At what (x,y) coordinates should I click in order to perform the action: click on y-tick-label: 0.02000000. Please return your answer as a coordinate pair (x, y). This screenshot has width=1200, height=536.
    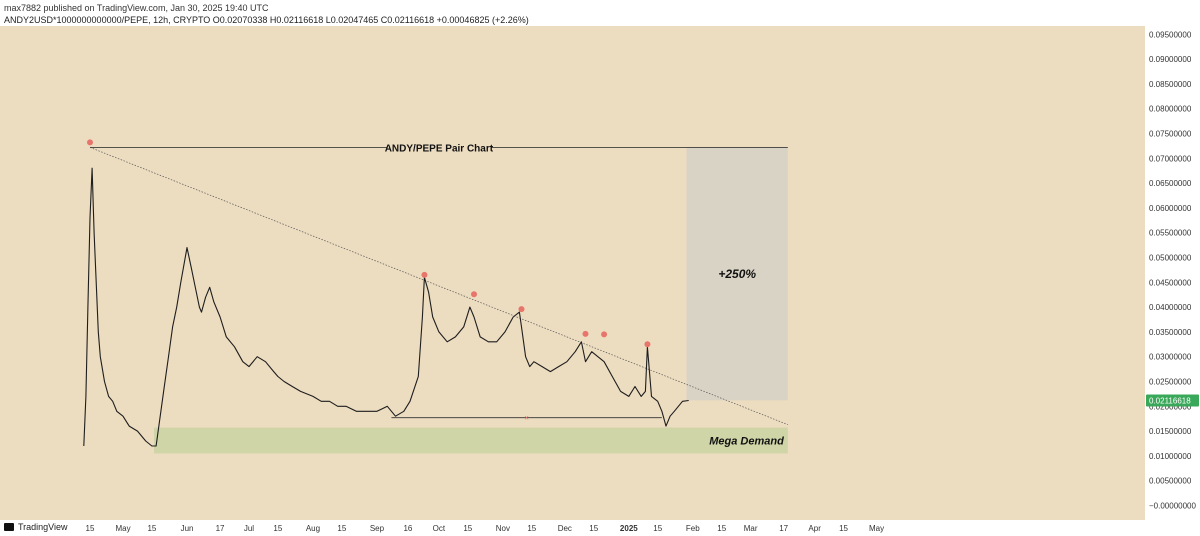
    Looking at the image, I should click on (1170, 406).